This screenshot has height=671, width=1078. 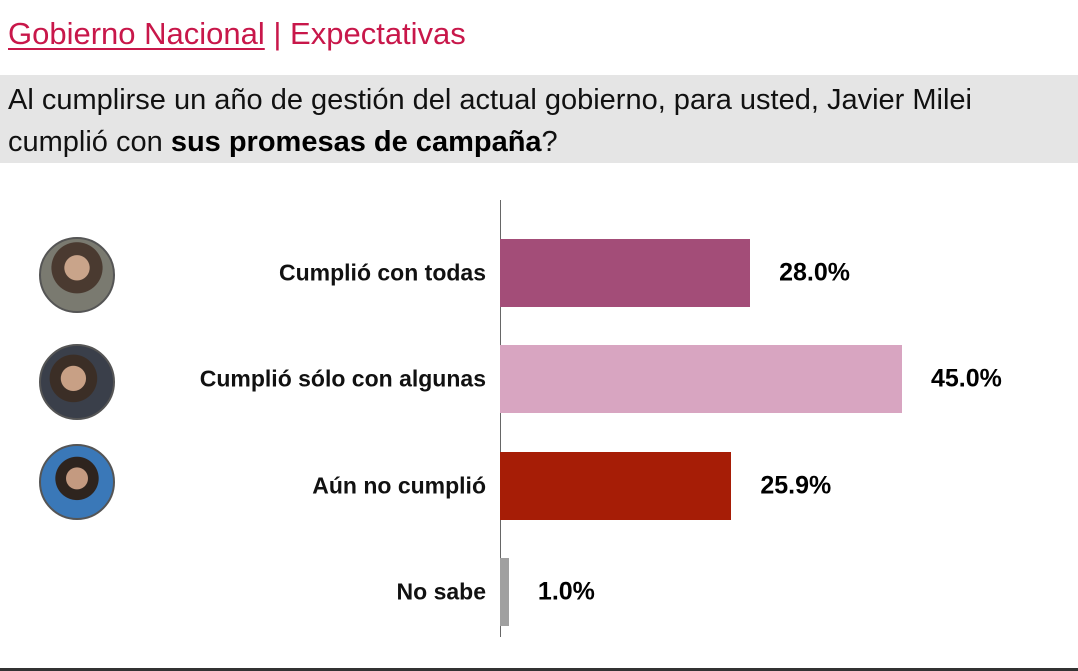 I want to click on value-label: 45.0%, so click(x=966, y=378).